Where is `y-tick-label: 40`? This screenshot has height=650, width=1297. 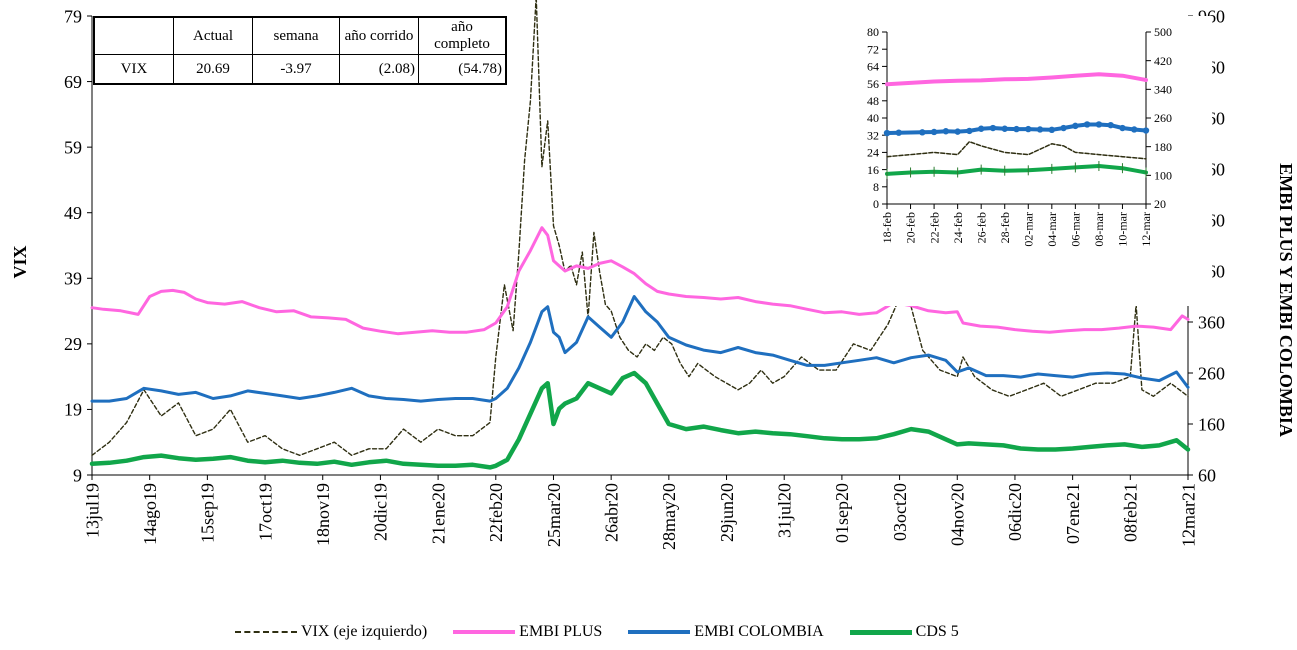 y-tick-label: 40 is located at coordinates (873, 118).